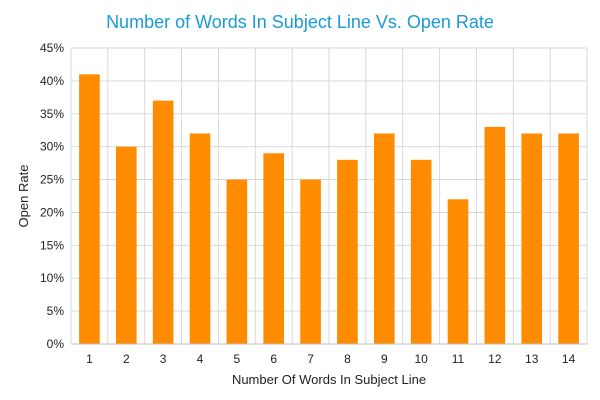 The height and width of the screenshot is (400, 600). Describe the element at coordinates (310, 359) in the screenshot. I see `x-tick-label: 7` at that location.